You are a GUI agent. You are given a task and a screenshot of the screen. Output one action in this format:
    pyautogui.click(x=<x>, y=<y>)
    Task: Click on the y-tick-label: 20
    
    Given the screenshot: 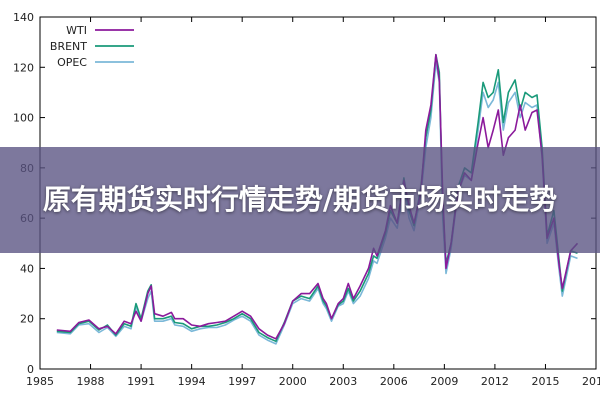 What is the action you would take?
    pyautogui.click(x=27, y=319)
    